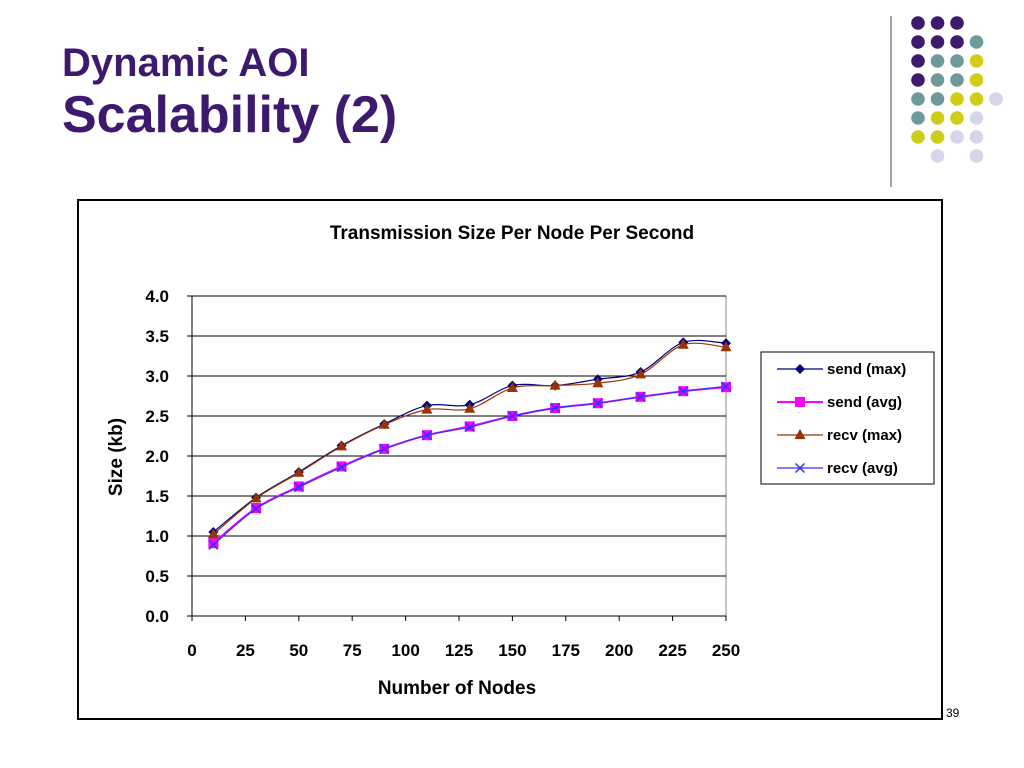  I want to click on page-number: 39, so click(953, 713).